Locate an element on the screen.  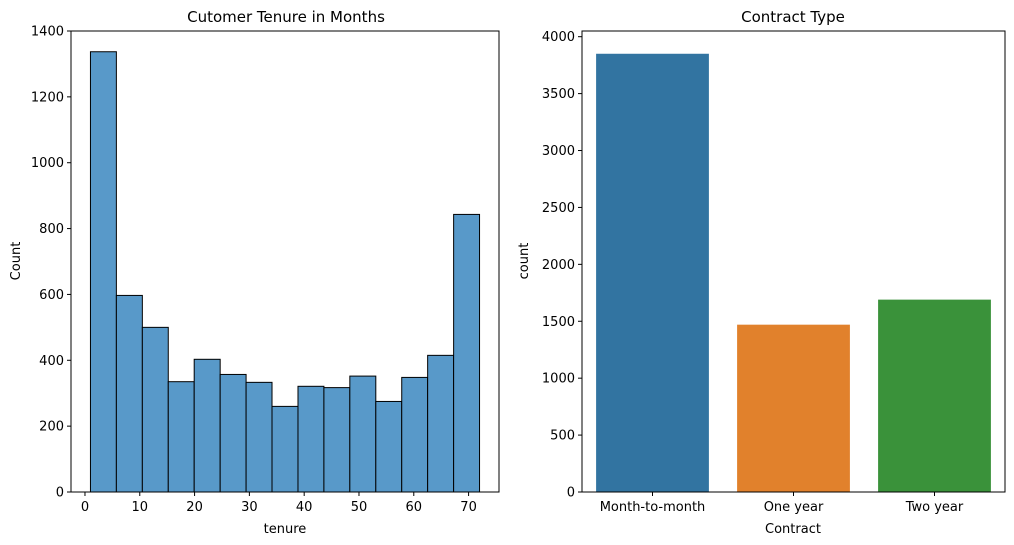
hist-y-tick-label-4: 800 is located at coordinates (51, 229).